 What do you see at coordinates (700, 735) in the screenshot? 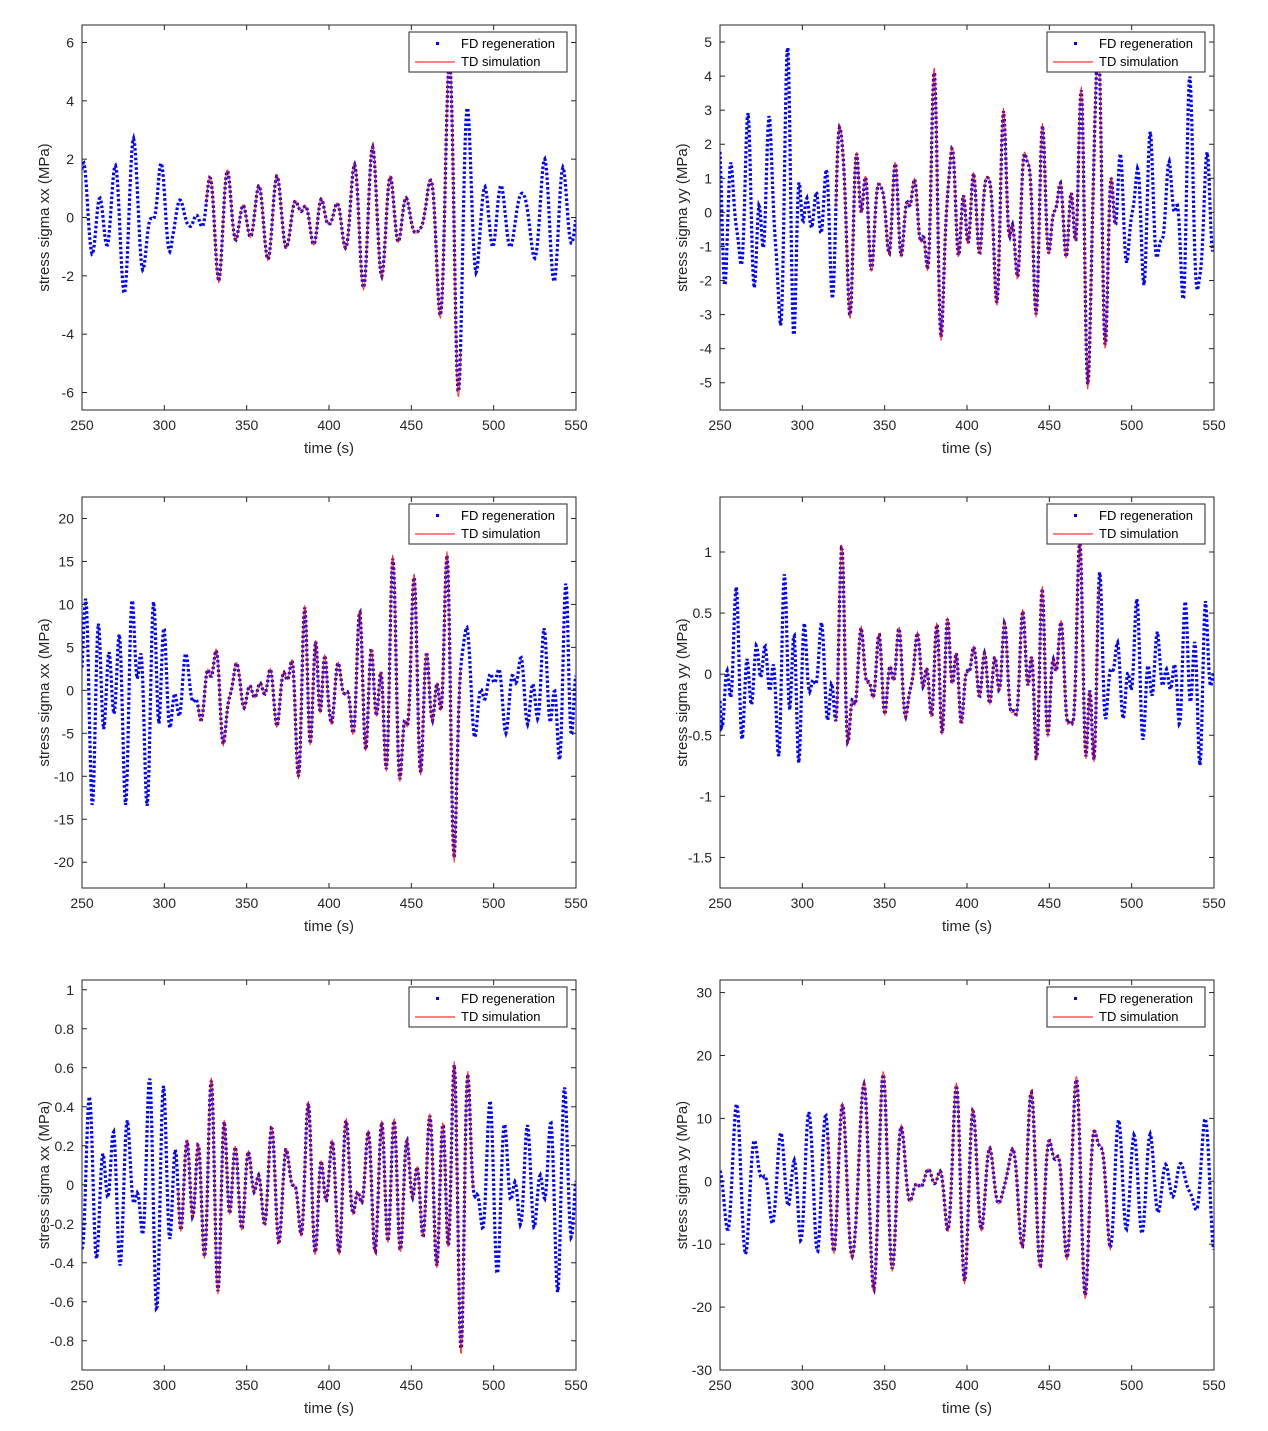
I see `y-tick-label: -0.5` at bounding box center [700, 735].